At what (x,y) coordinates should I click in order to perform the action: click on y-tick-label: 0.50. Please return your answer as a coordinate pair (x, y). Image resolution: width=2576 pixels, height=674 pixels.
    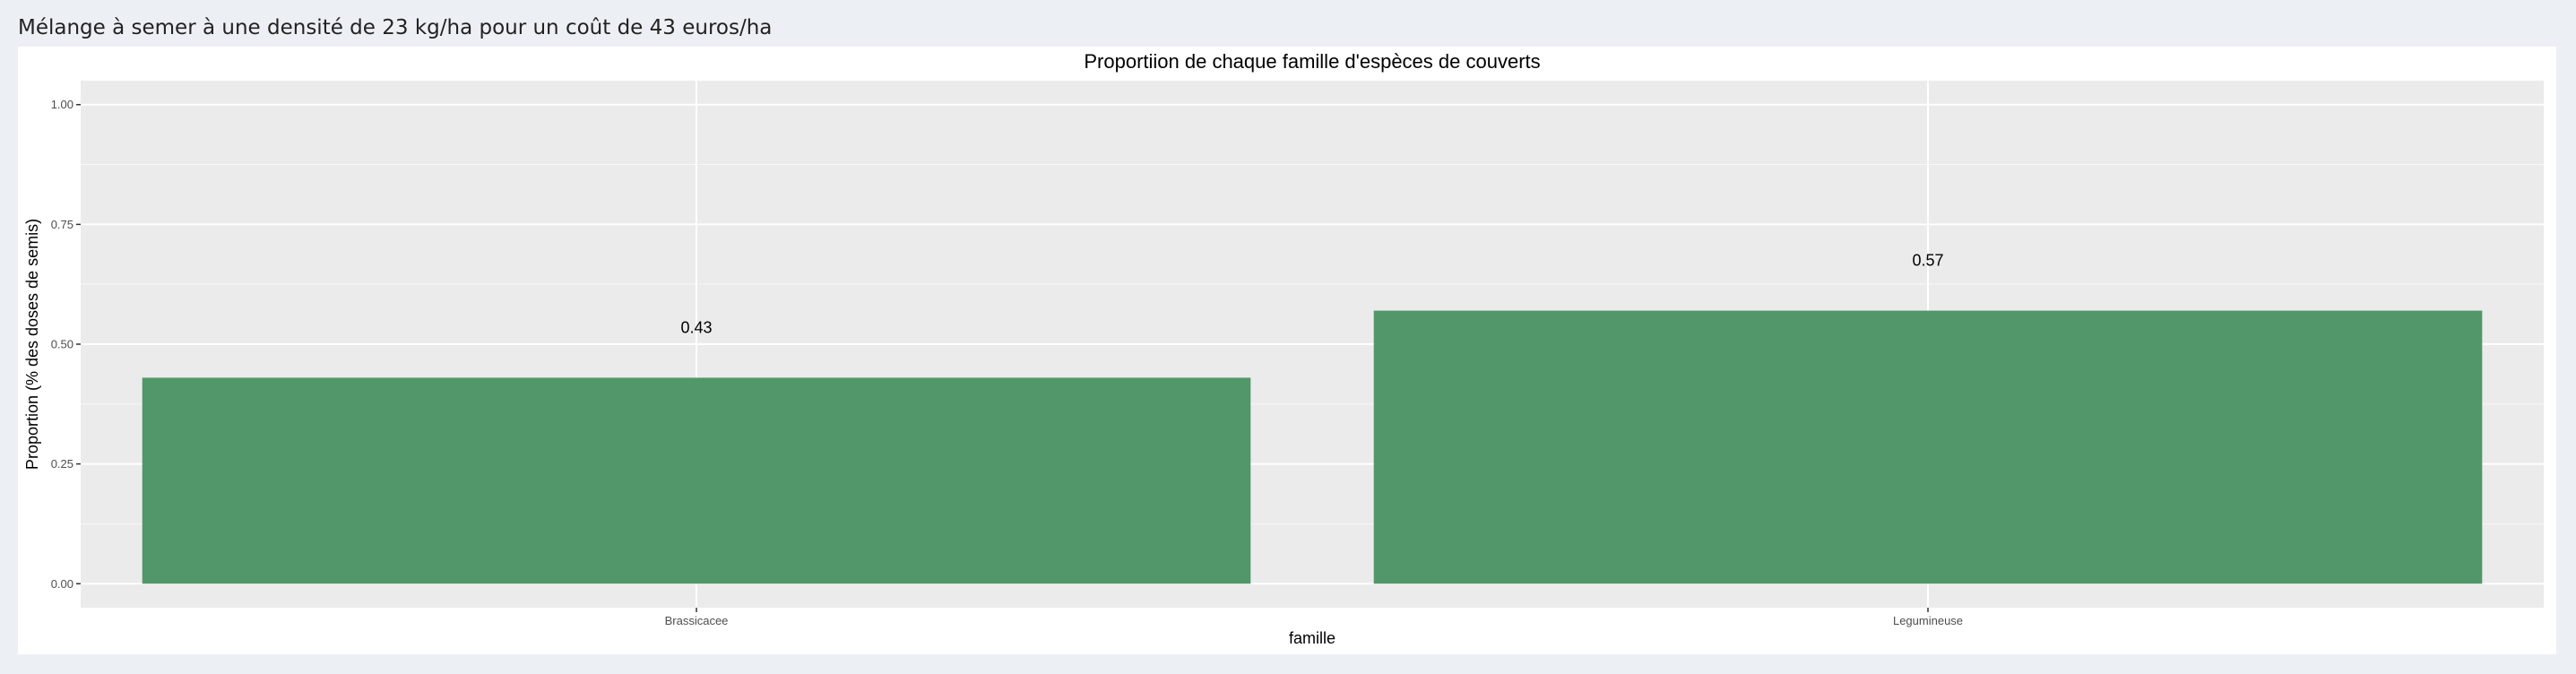
    Looking at the image, I should click on (62, 345).